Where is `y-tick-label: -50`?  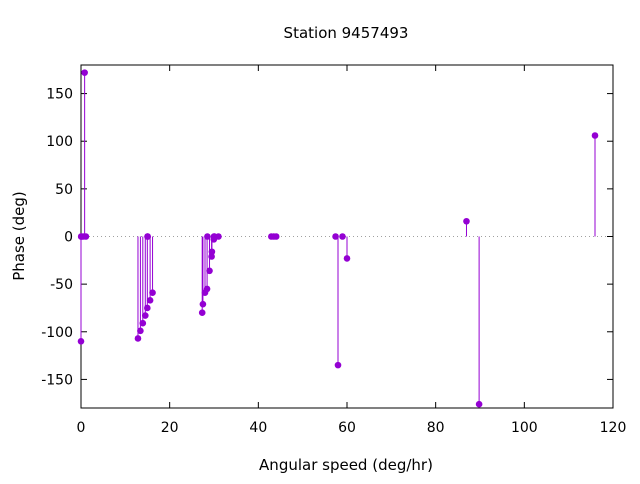
y-tick-label: -50 is located at coordinates (61, 285).